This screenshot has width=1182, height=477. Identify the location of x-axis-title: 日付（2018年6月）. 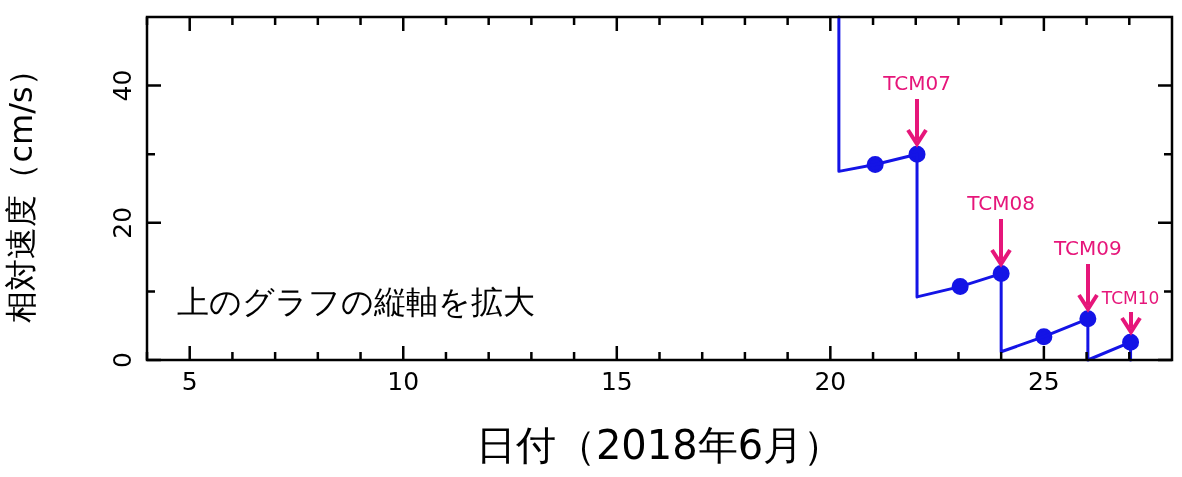
(659, 445).